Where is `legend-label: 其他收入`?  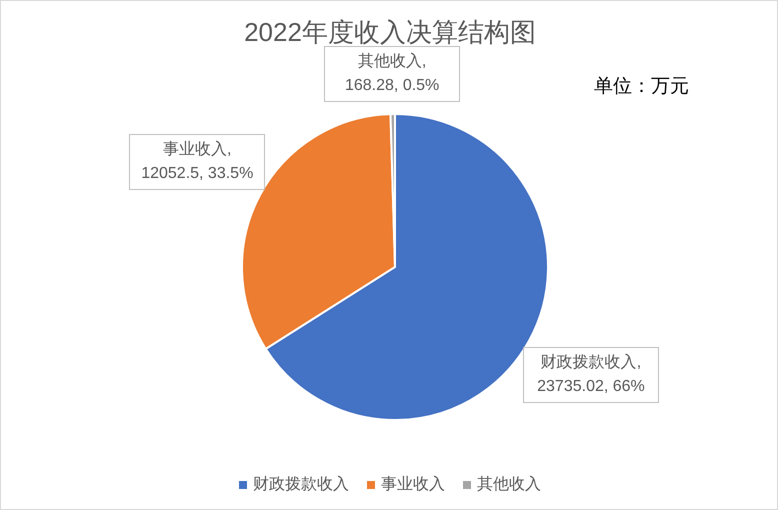 legend-label: 其他收入 is located at coordinates (509, 484).